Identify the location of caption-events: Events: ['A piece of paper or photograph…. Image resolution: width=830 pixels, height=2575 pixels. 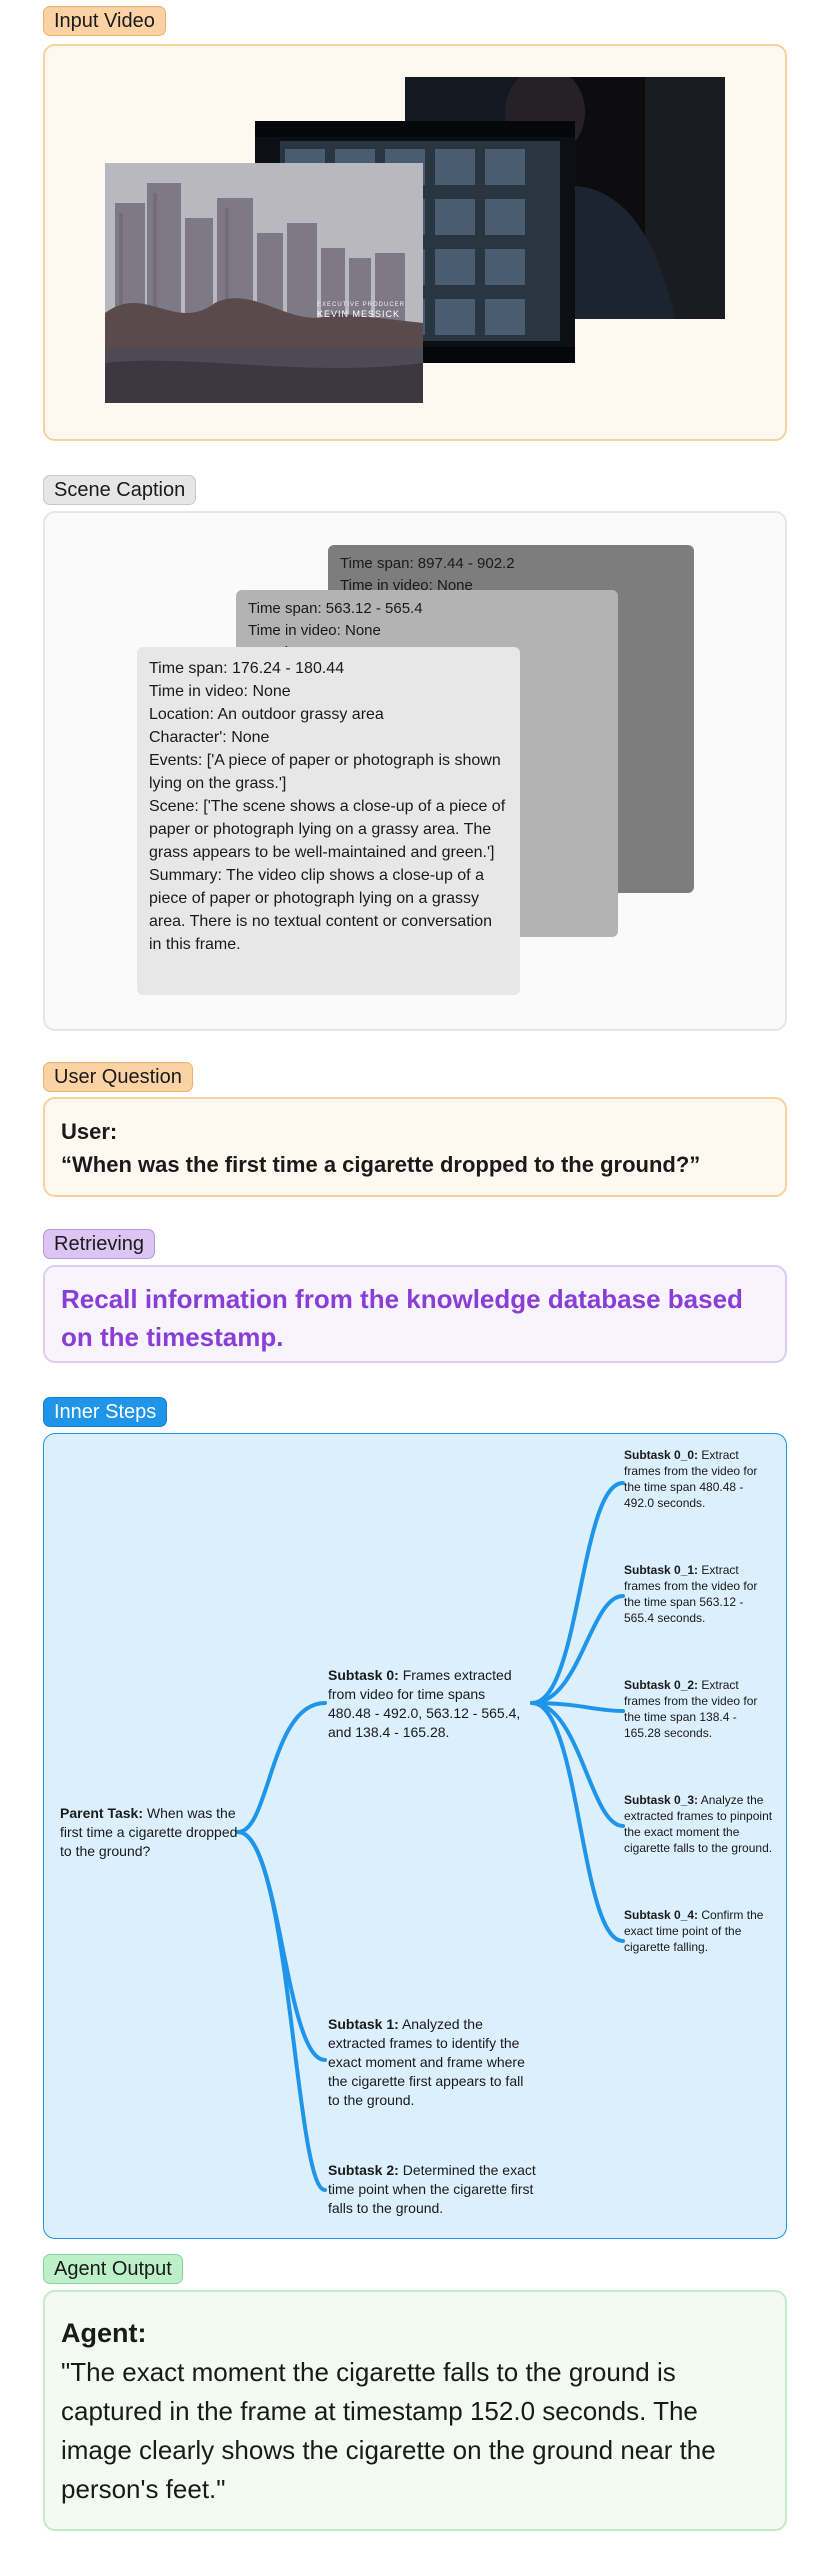
(327, 772).